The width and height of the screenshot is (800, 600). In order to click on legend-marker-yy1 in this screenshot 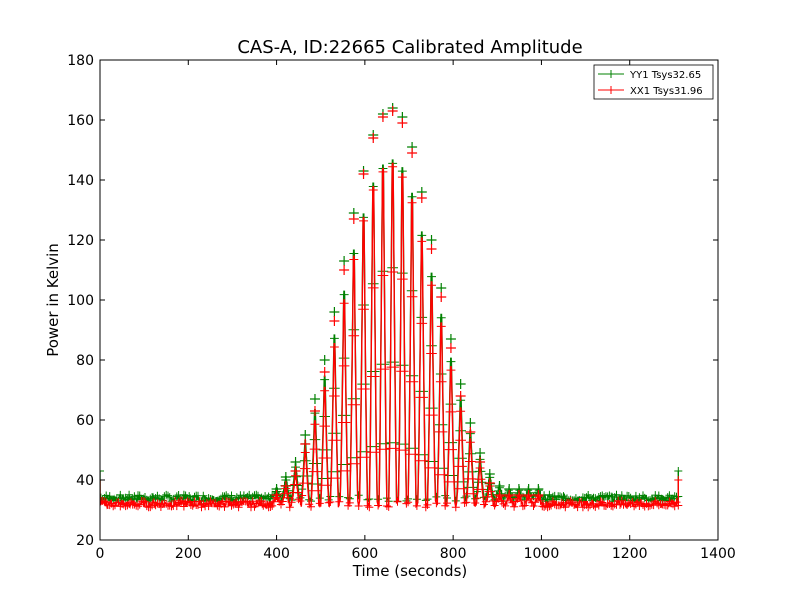, I will do `click(611, 74)`.